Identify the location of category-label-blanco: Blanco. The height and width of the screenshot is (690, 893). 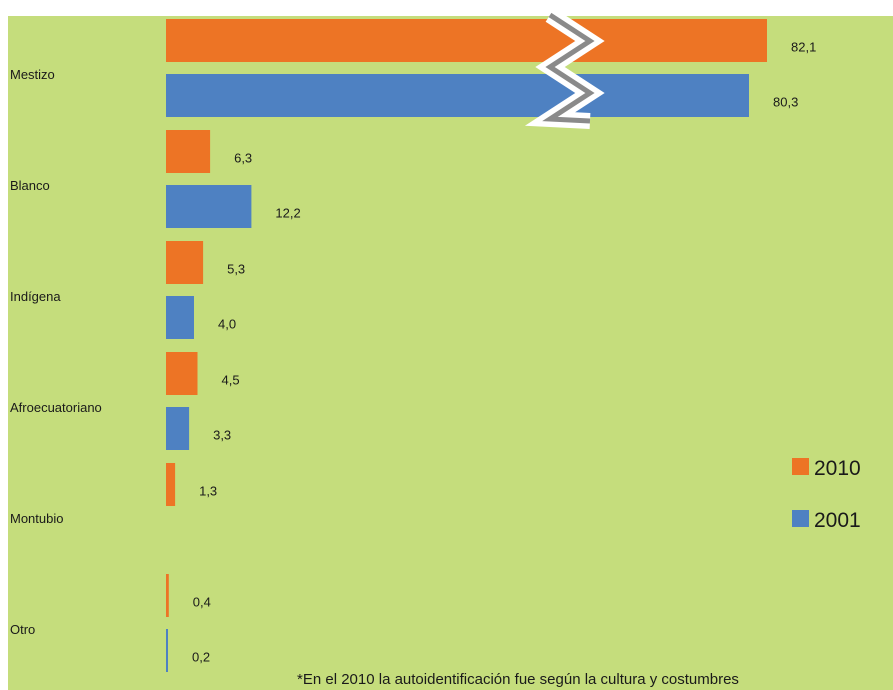
(30, 185).